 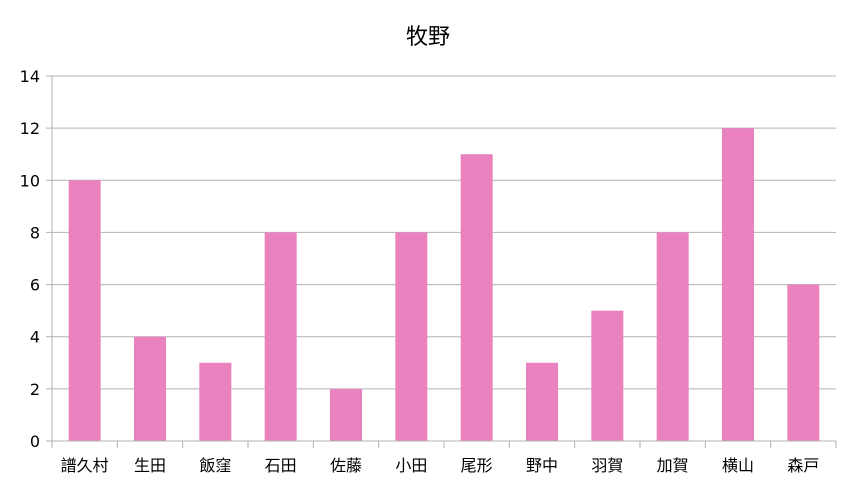 I want to click on y-tick-label-0: 0, so click(x=35, y=441).